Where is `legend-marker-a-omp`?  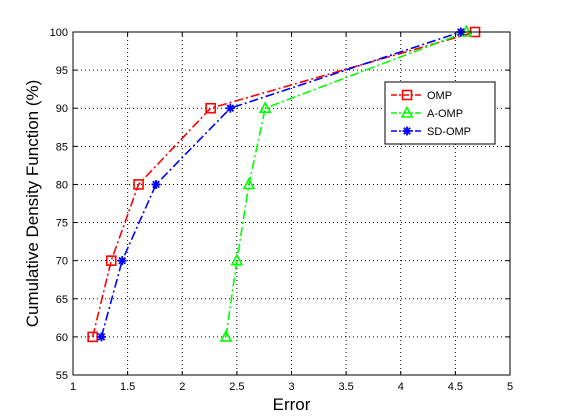 legend-marker-a-omp is located at coordinates (407, 111).